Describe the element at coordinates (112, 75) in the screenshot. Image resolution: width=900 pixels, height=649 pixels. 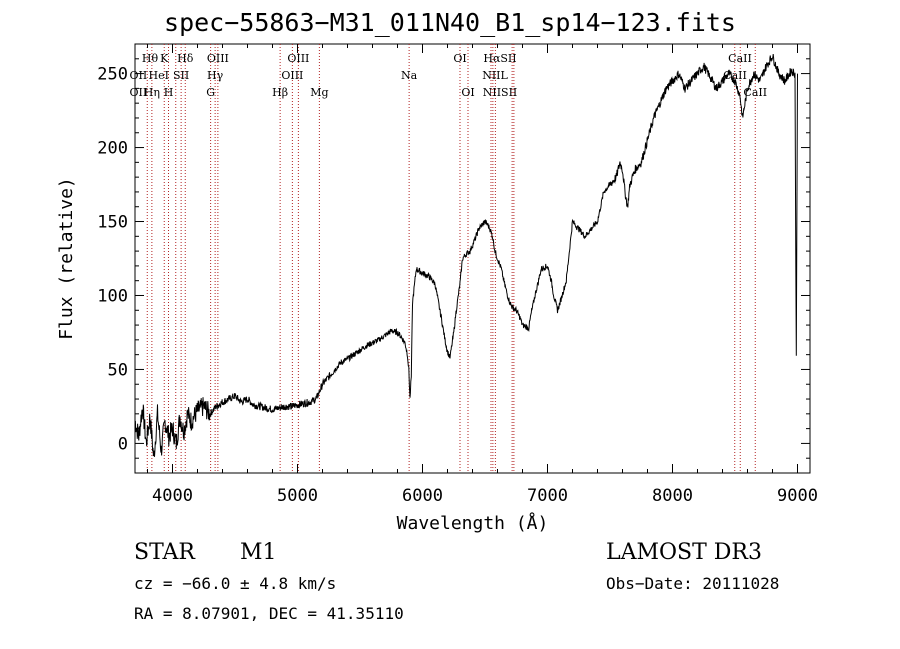
I see `y-tick-label: 250` at that location.